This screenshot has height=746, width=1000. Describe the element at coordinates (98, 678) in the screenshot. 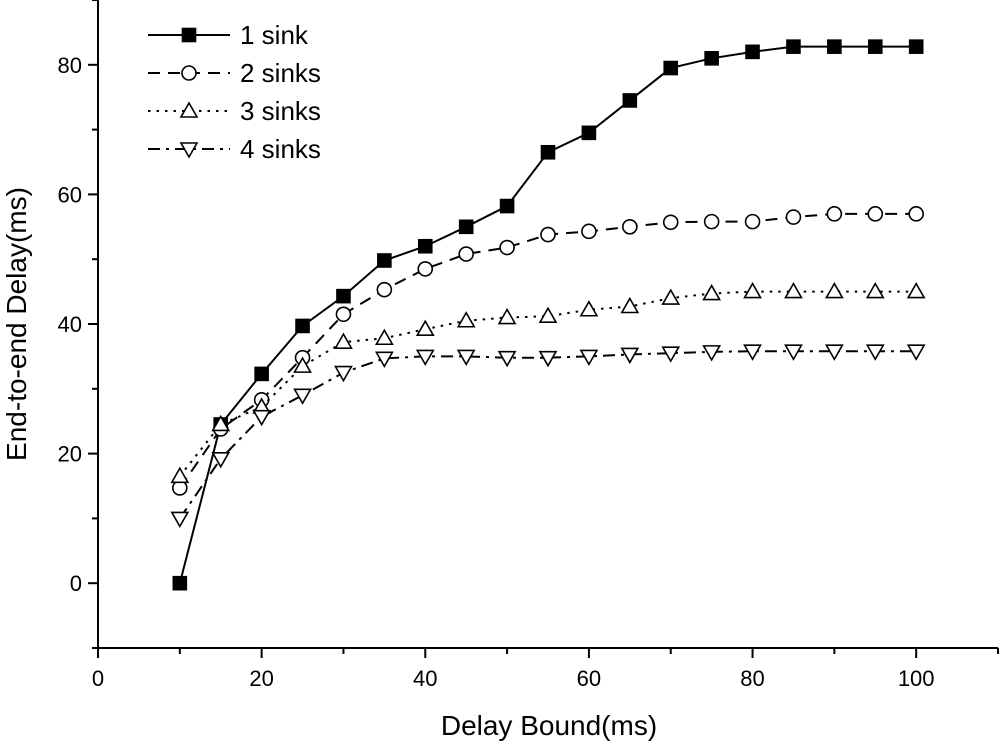

I see `x-tick-label: 0` at that location.